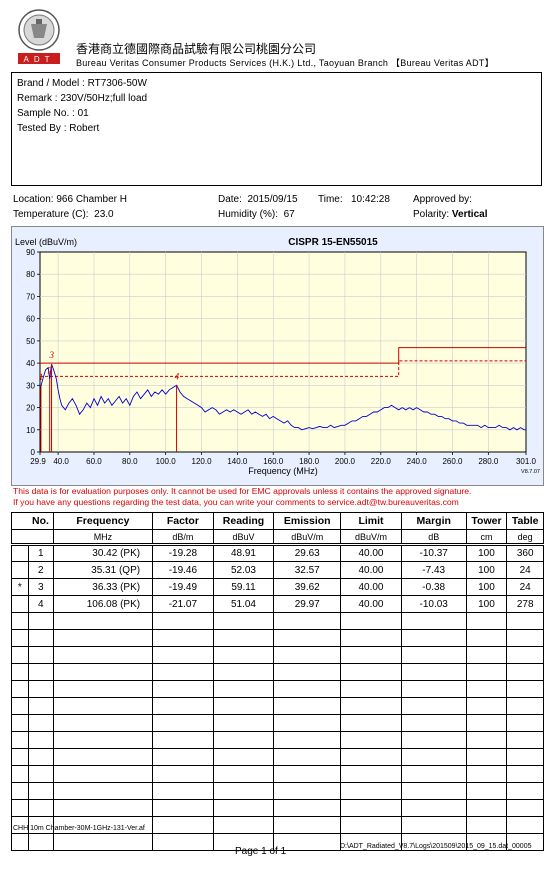  Describe the element at coordinates (50, 371) in the screenshot. I see `marker-label: 2` at that location.